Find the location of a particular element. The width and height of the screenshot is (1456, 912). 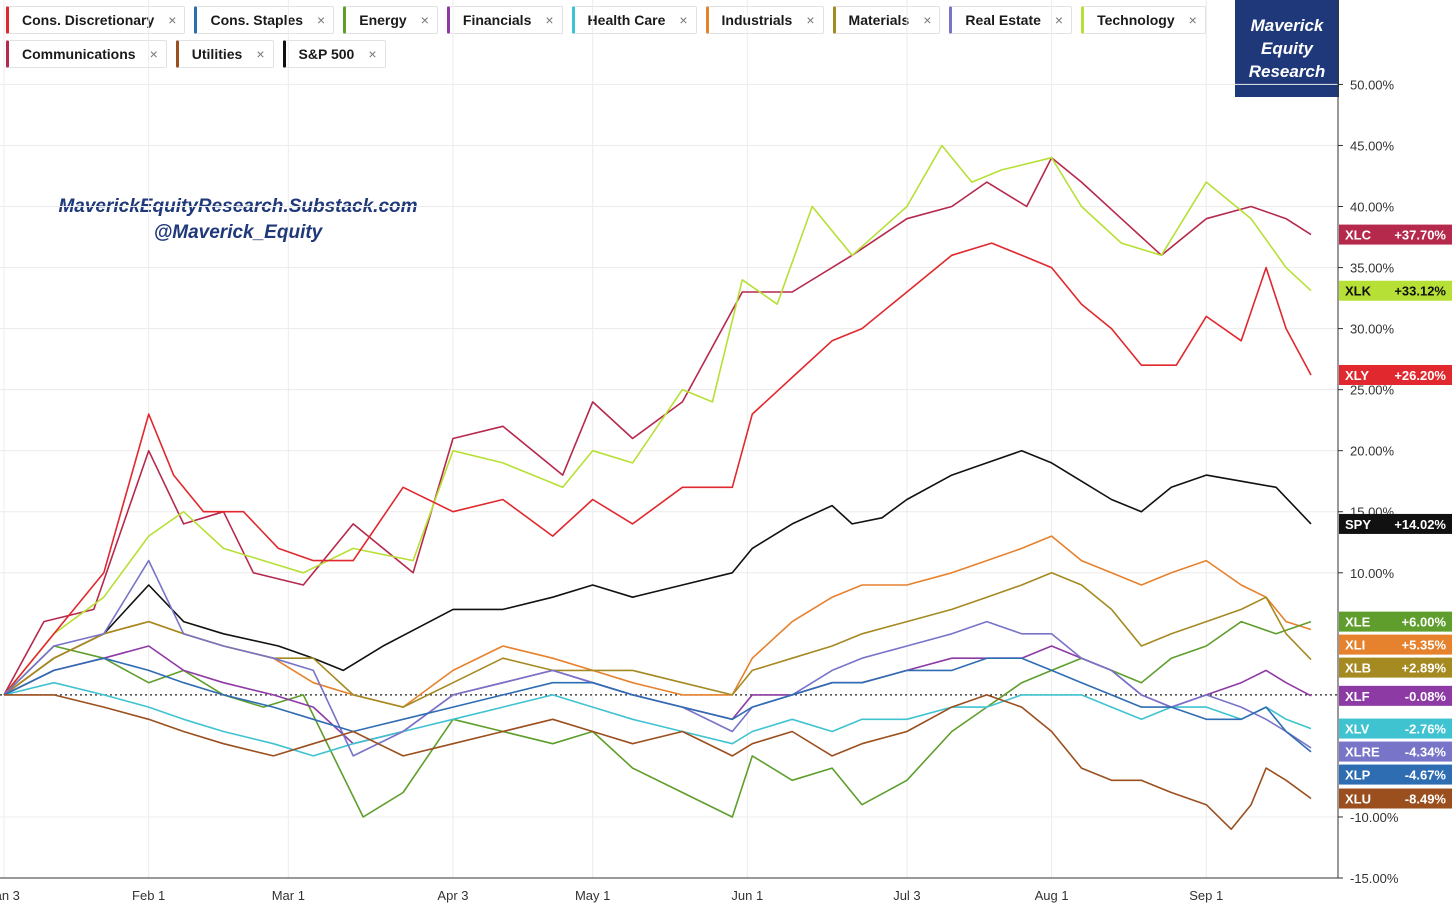

y-tick-label: 10.00% is located at coordinates (1372, 573).